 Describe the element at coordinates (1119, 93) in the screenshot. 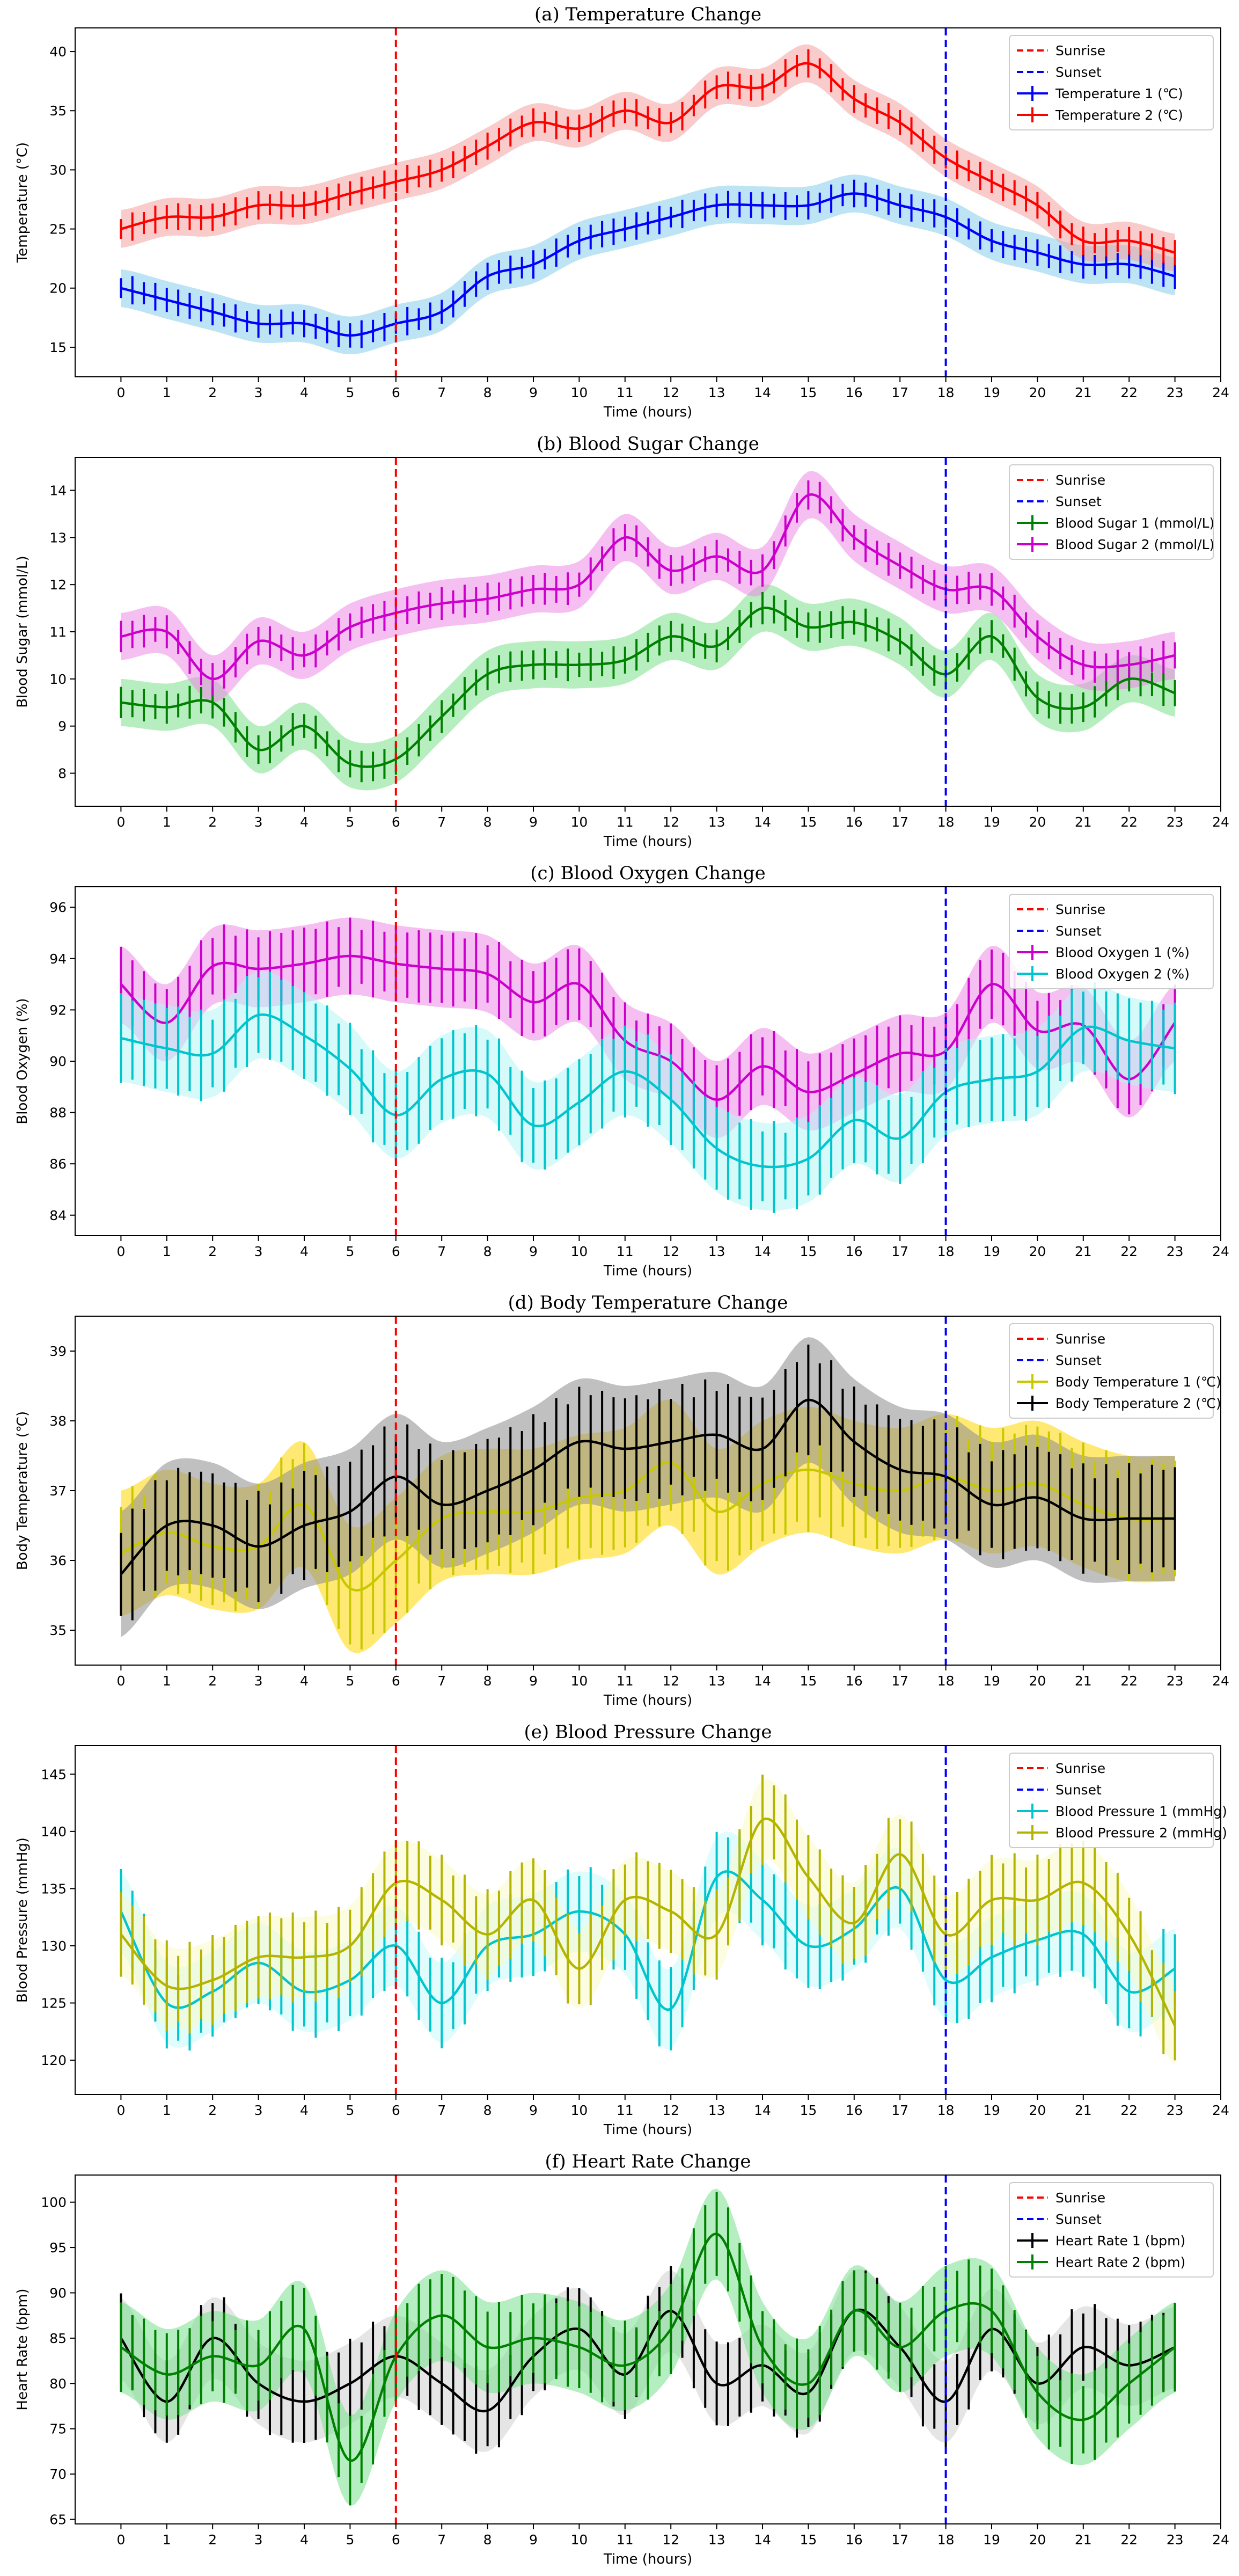

I see `legend-label: Temperature 1 (℃)` at that location.